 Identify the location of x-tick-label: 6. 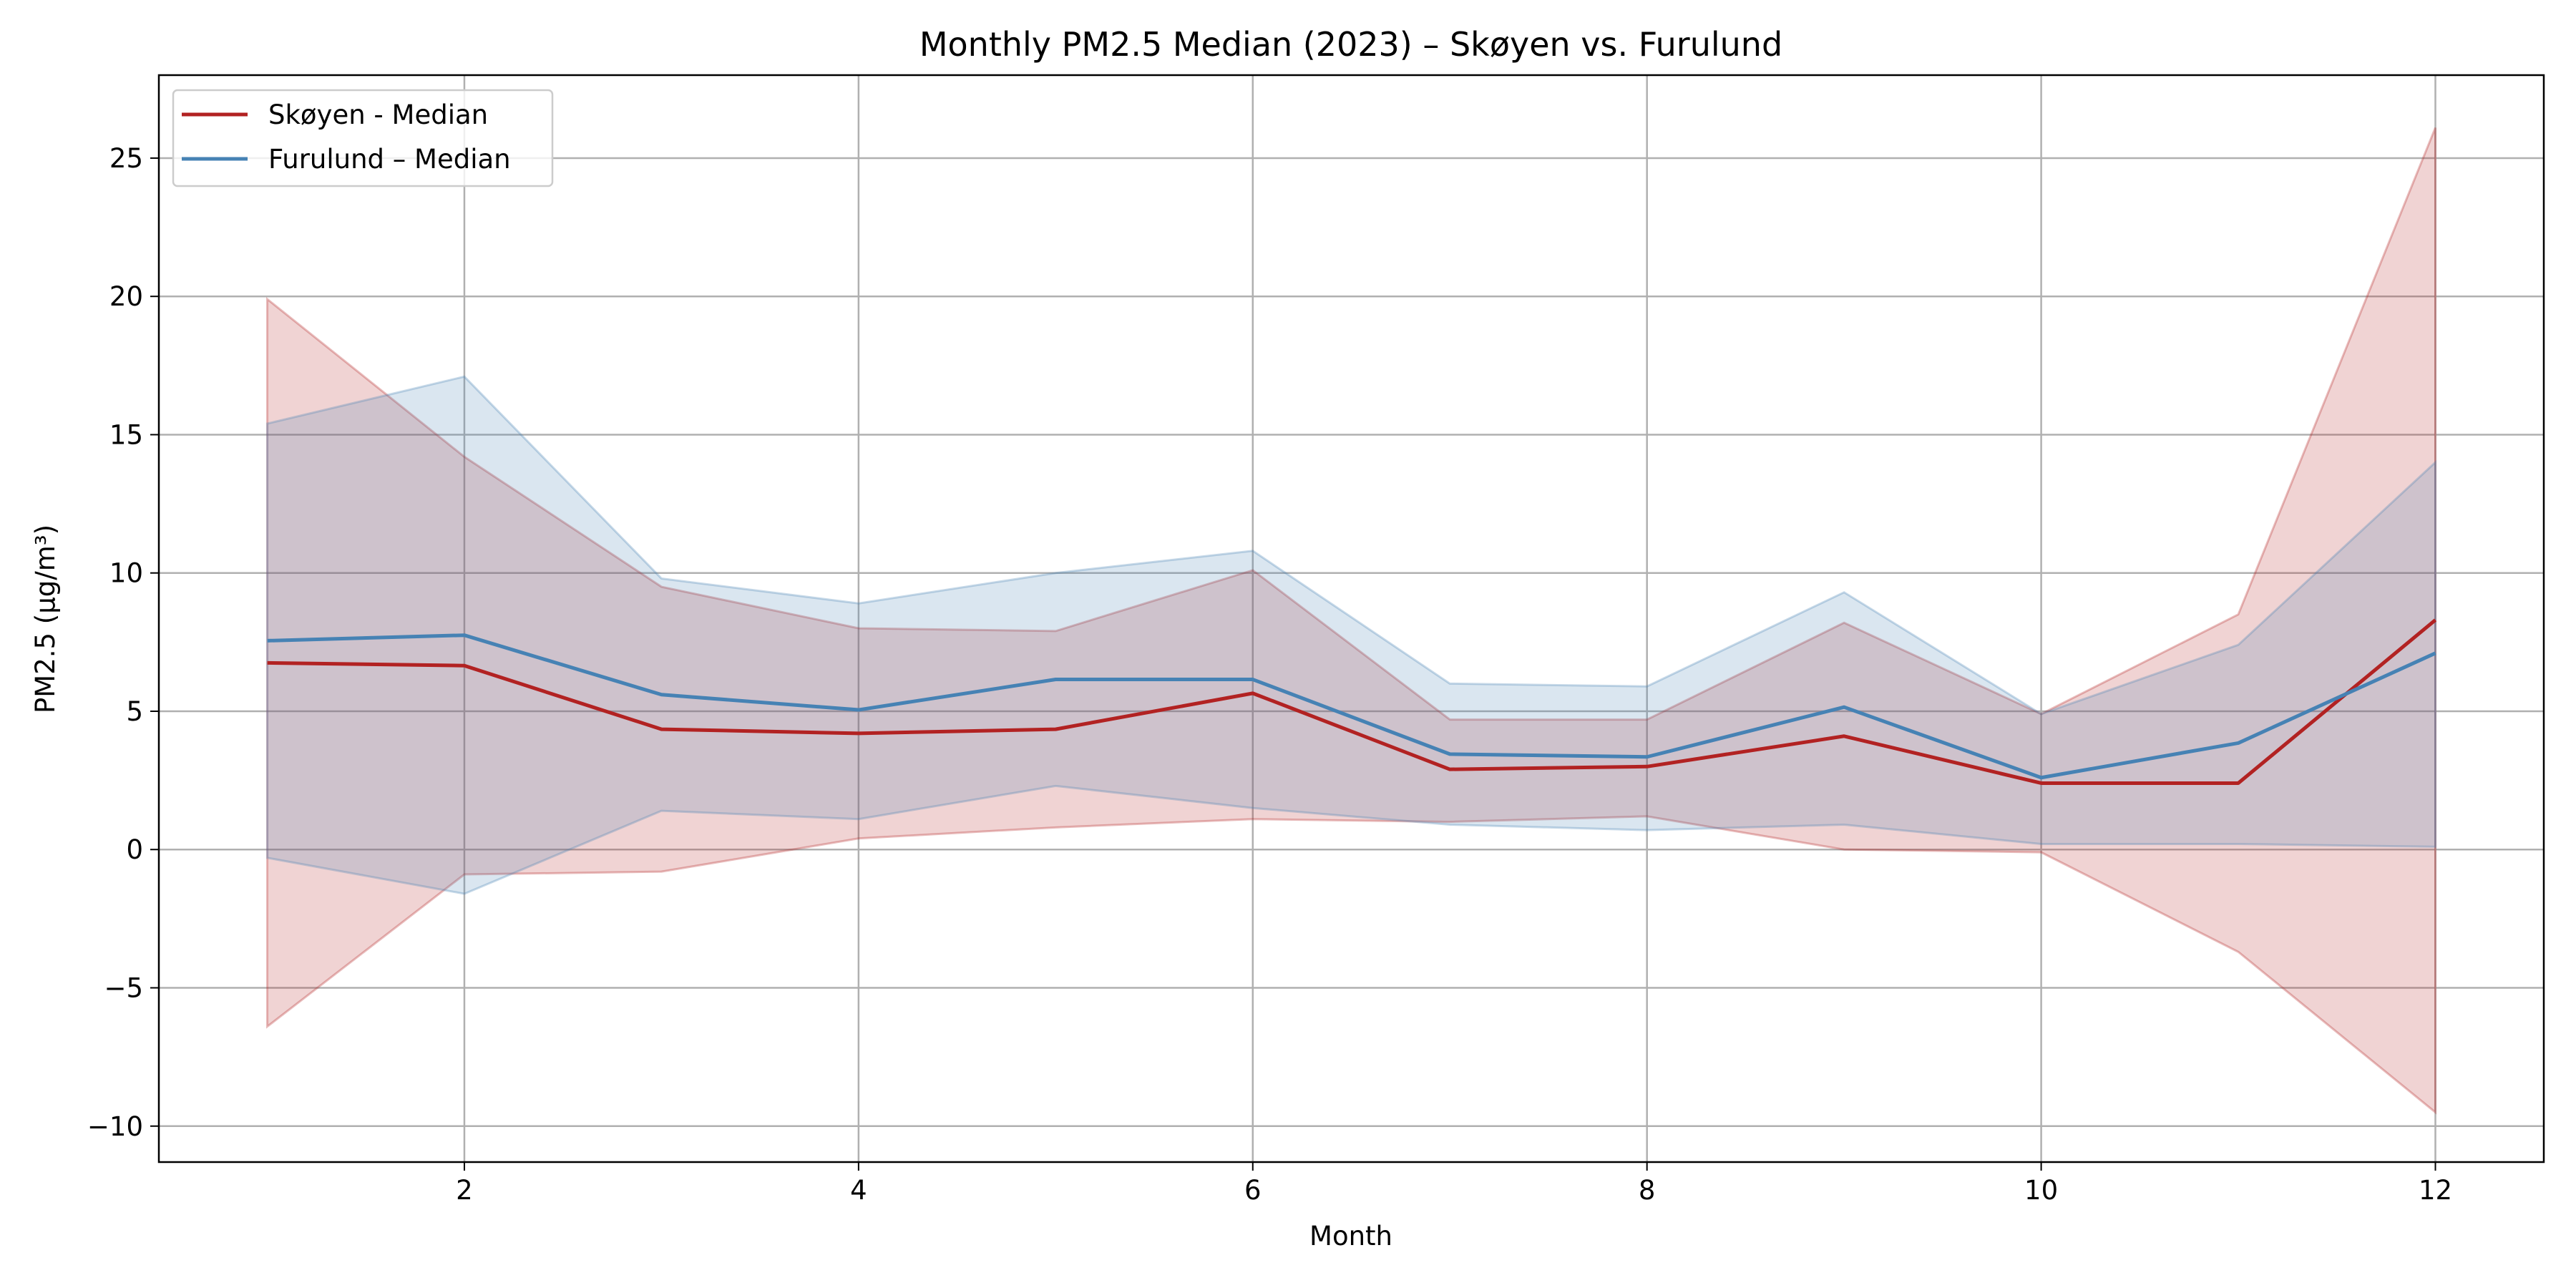
(1253, 1190).